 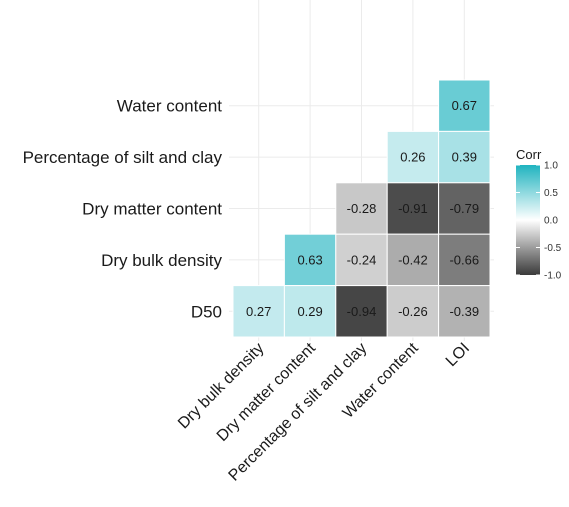 What do you see at coordinates (152, 209) in the screenshot?
I see `y-axis-label: Dry matter content` at bounding box center [152, 209].